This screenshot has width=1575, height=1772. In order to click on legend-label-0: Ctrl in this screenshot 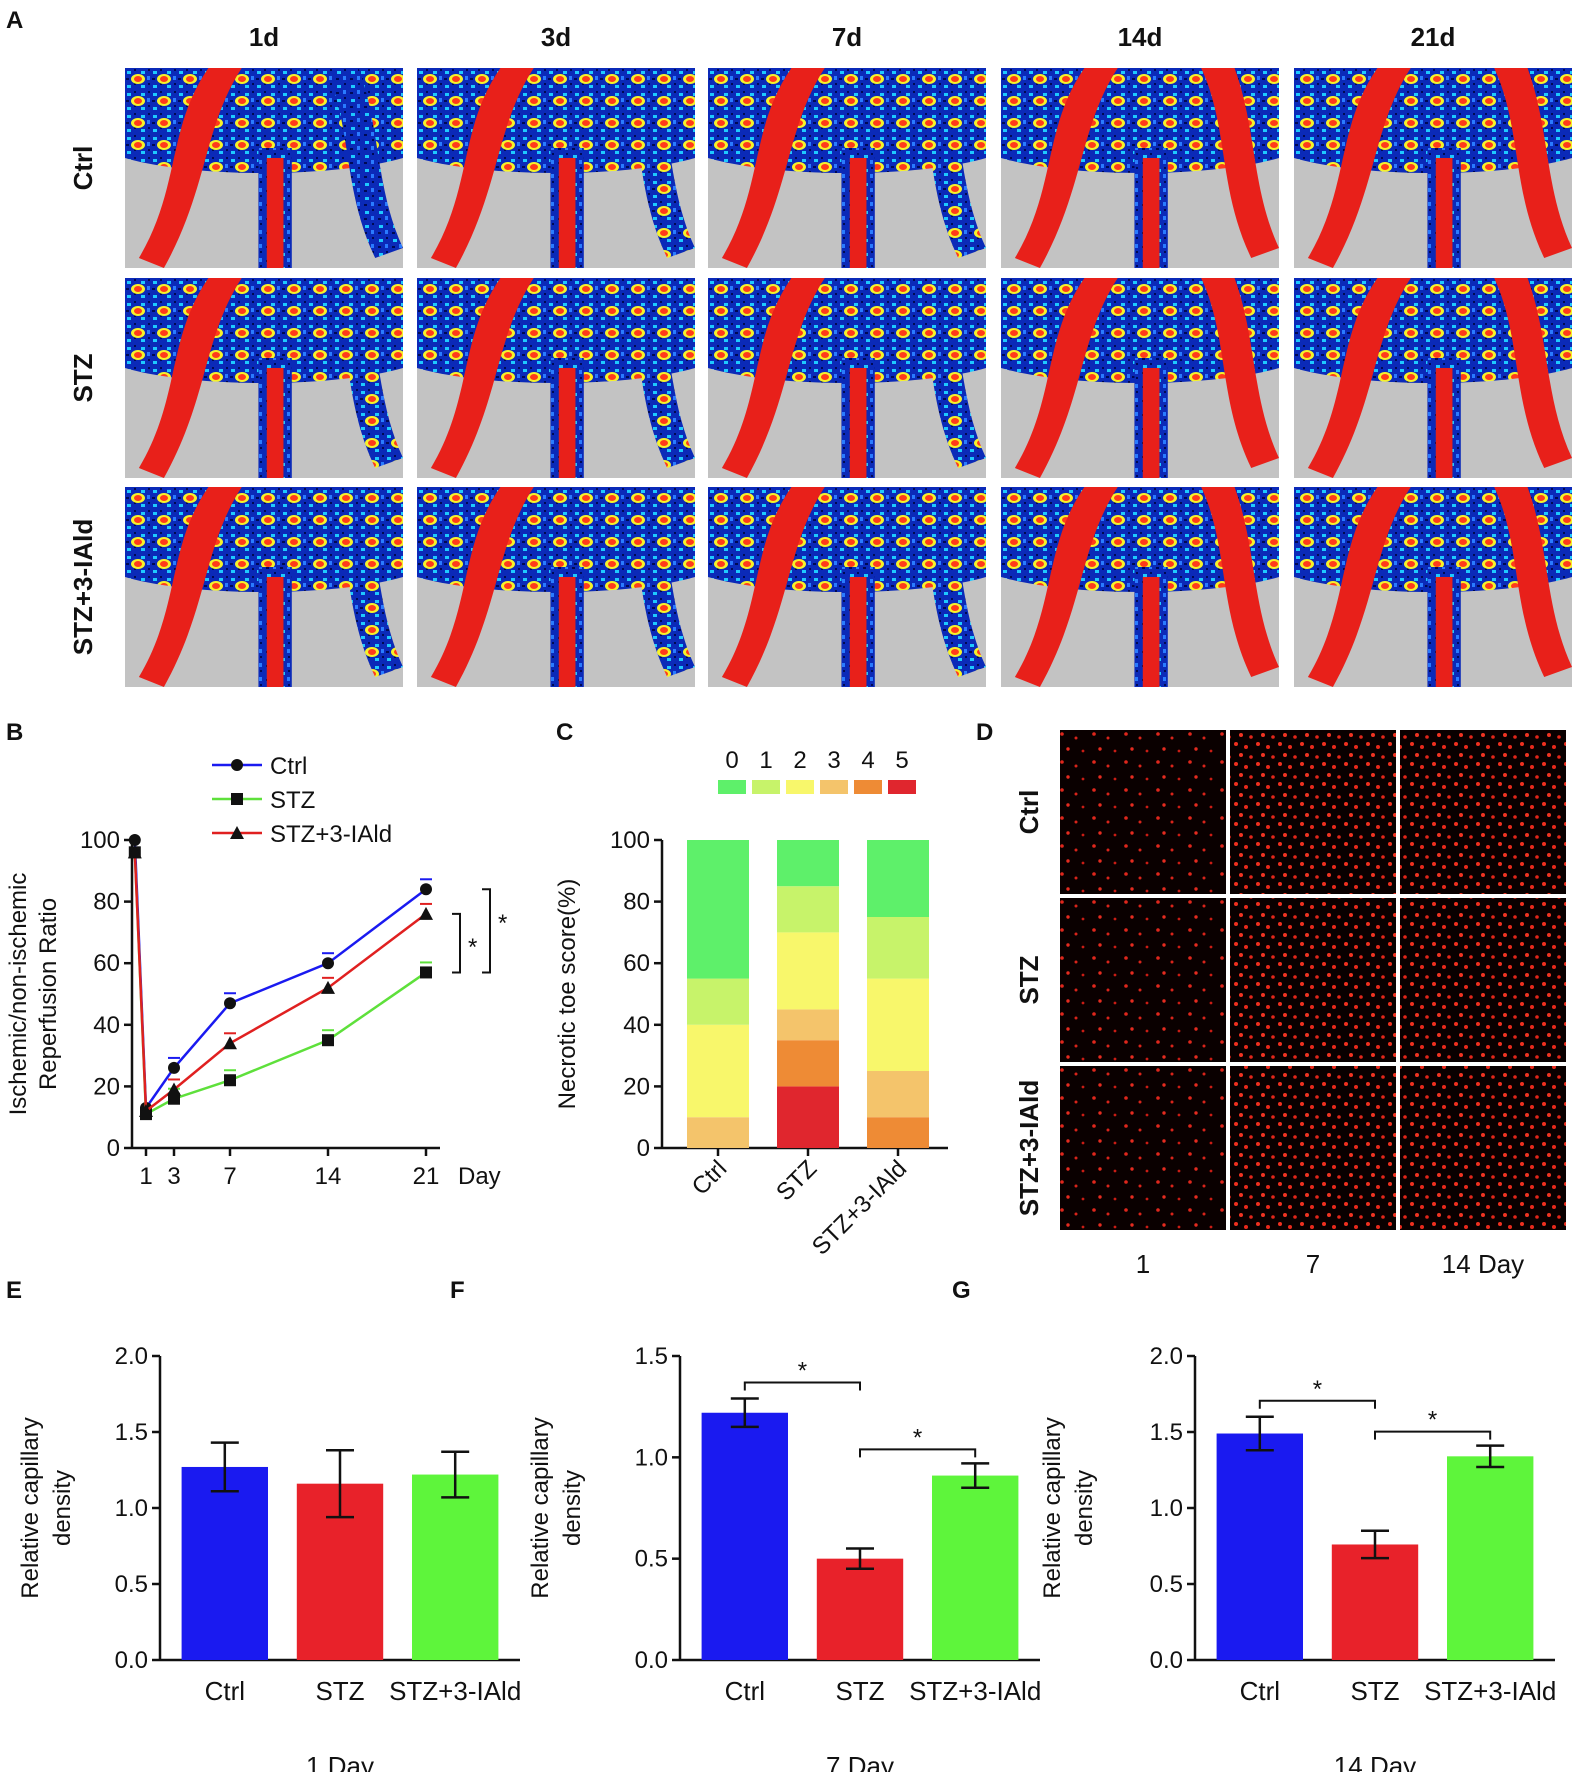, I will do `click(288, 766)`.